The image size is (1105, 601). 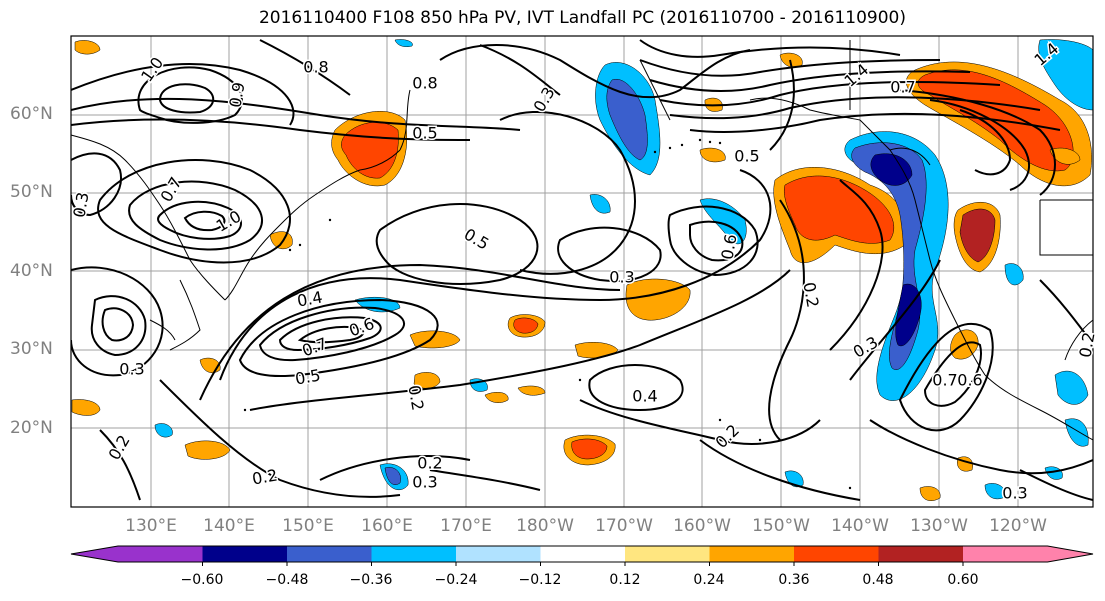 I want to click on lat-label-60n: 60°N, so click(x=31, y=114).